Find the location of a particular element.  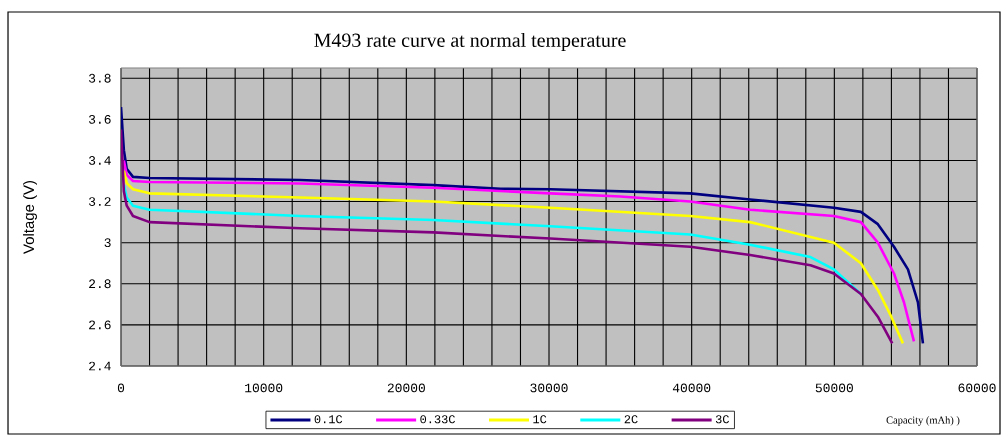

y-tick-label: 3.4 is located at coordinates (99, 160).